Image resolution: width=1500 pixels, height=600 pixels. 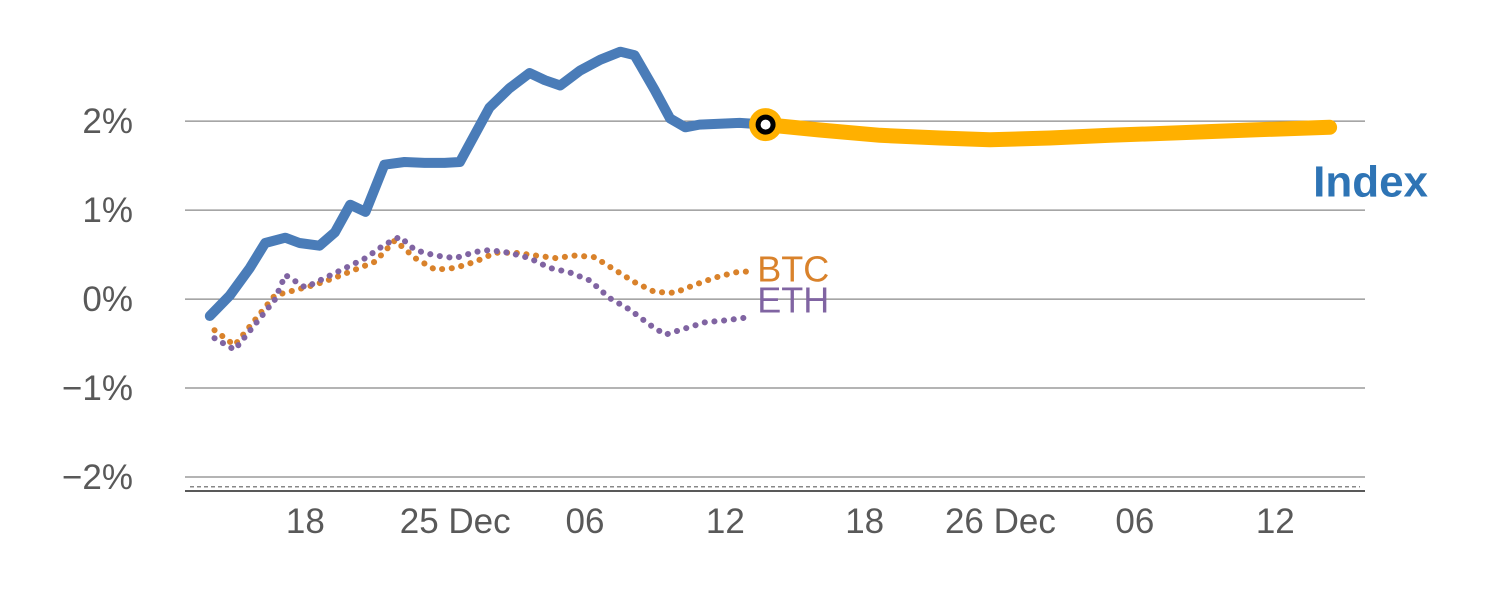 I want to click on forecast-start-marker, so click(x=765, y=124).